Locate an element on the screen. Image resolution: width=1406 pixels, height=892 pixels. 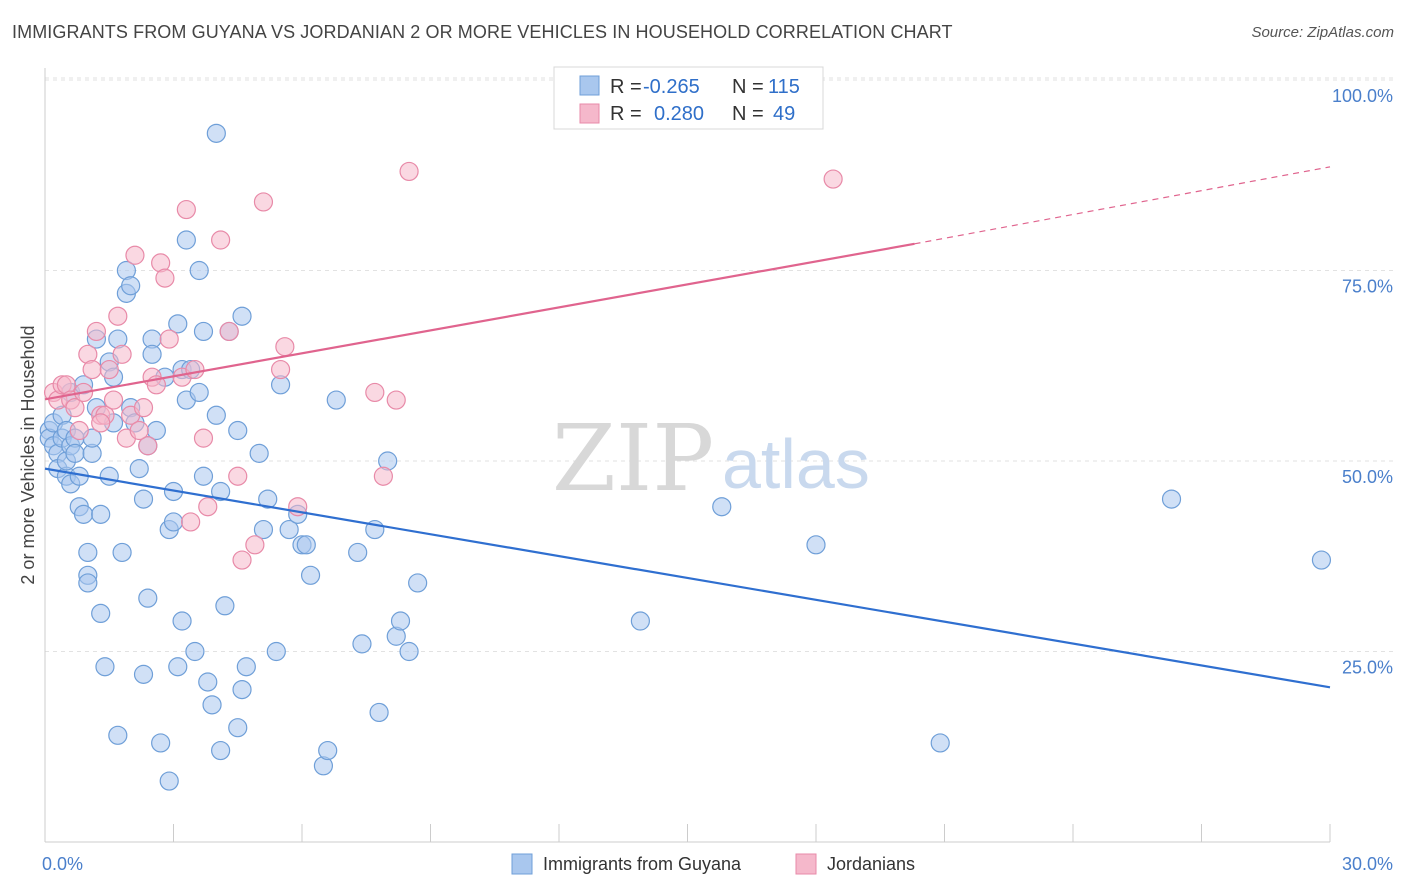
legend-n-value-jordanians: 49 is located at coordinates (784, 114).